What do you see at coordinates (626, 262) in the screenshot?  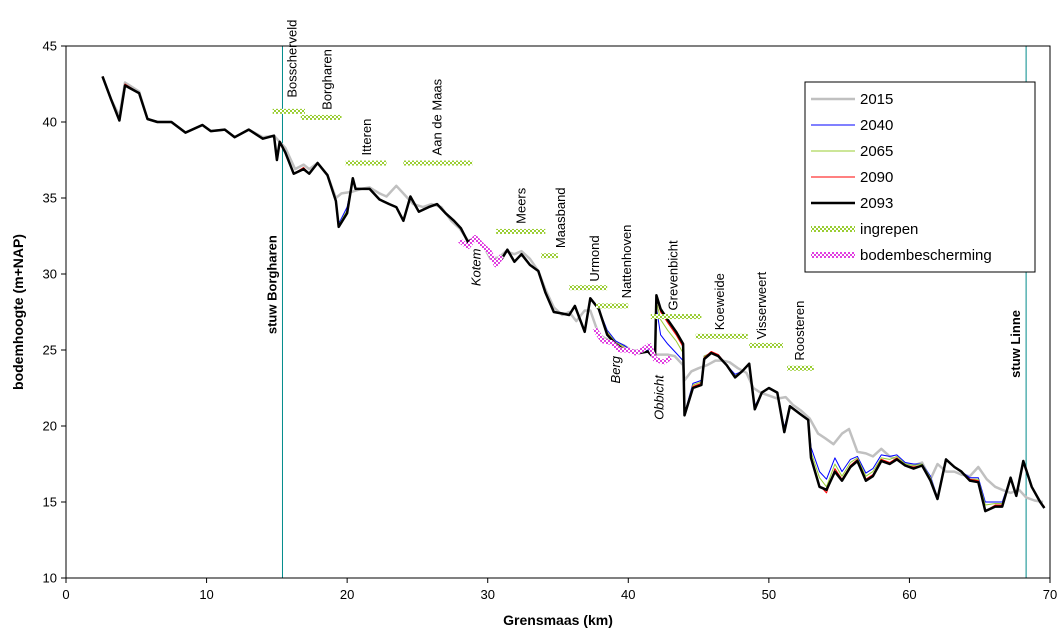 I see `site-label-7: Nattenhoven` at bounding box center [626, 262].